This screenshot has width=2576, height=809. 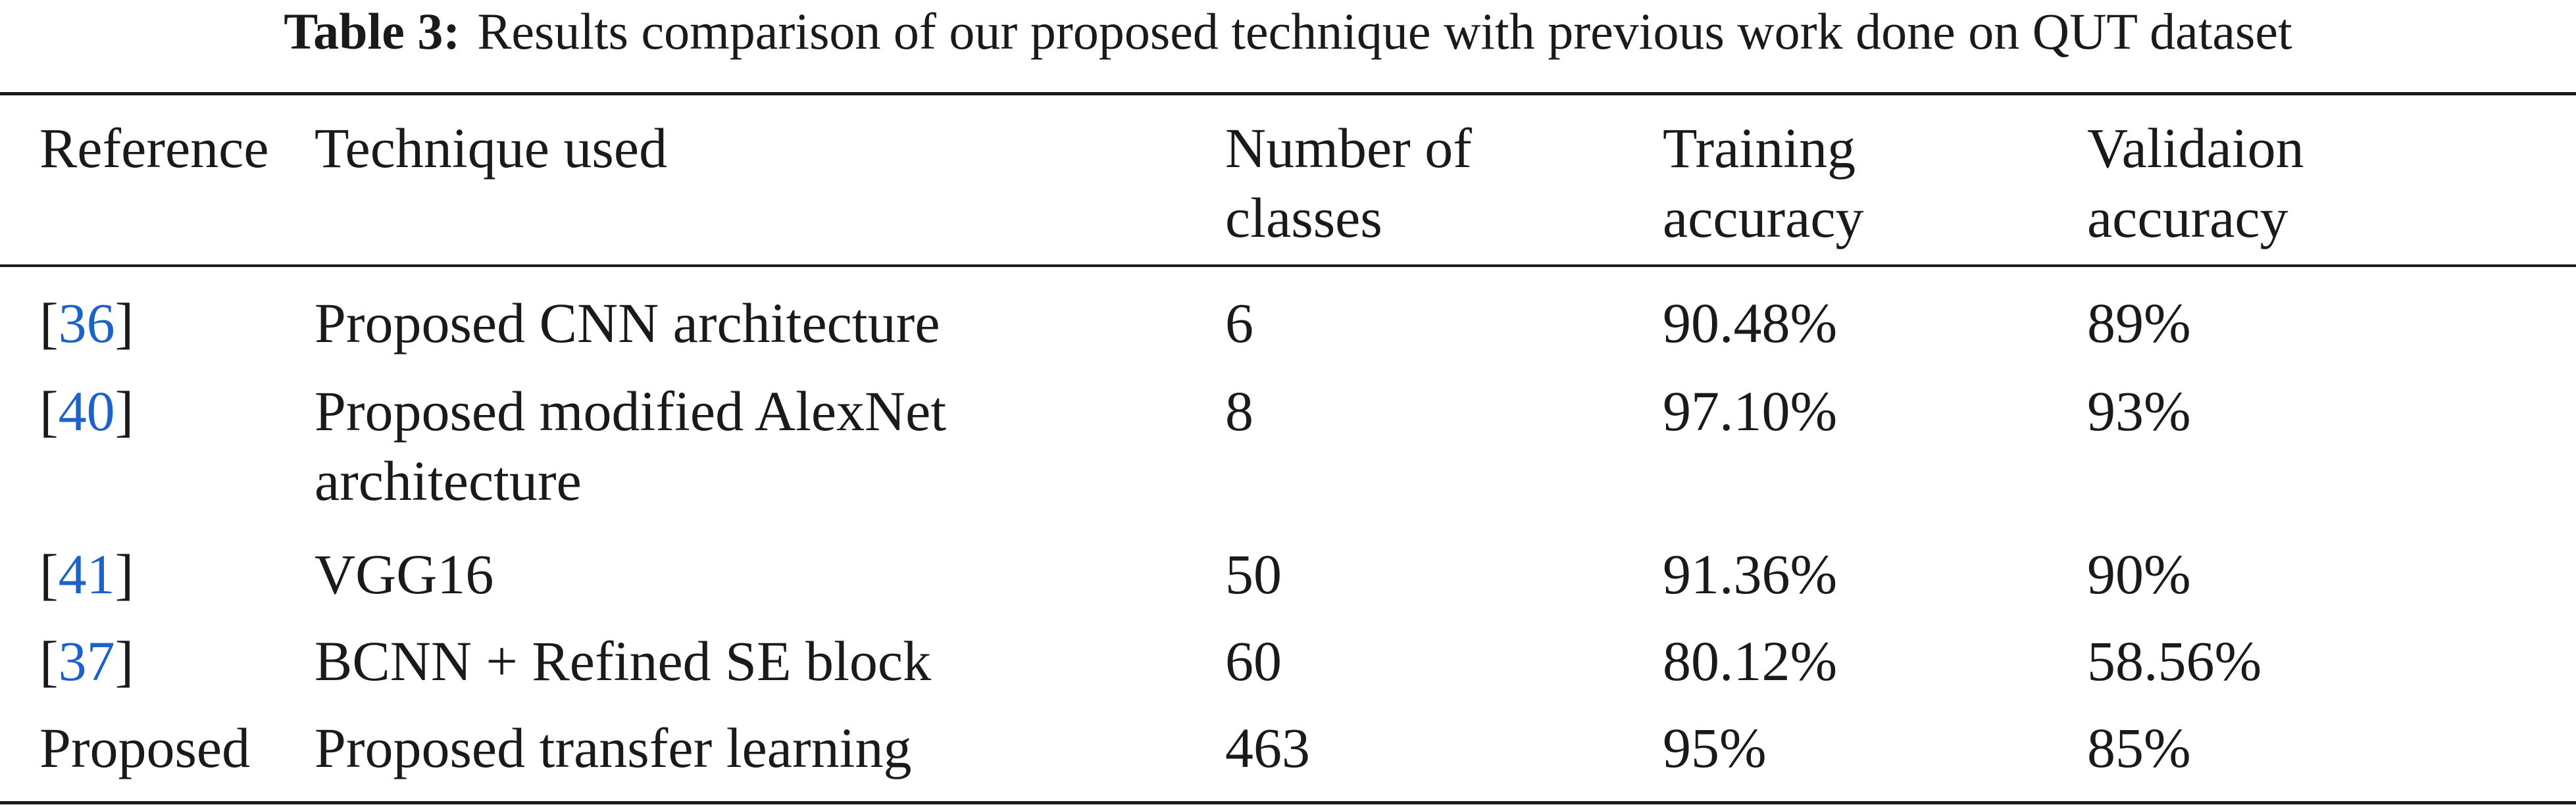 What do you see at coordinates (1267, 747) in the screenshot?
I see `row-5-classes: 463` at bounding box center [1267, 747].